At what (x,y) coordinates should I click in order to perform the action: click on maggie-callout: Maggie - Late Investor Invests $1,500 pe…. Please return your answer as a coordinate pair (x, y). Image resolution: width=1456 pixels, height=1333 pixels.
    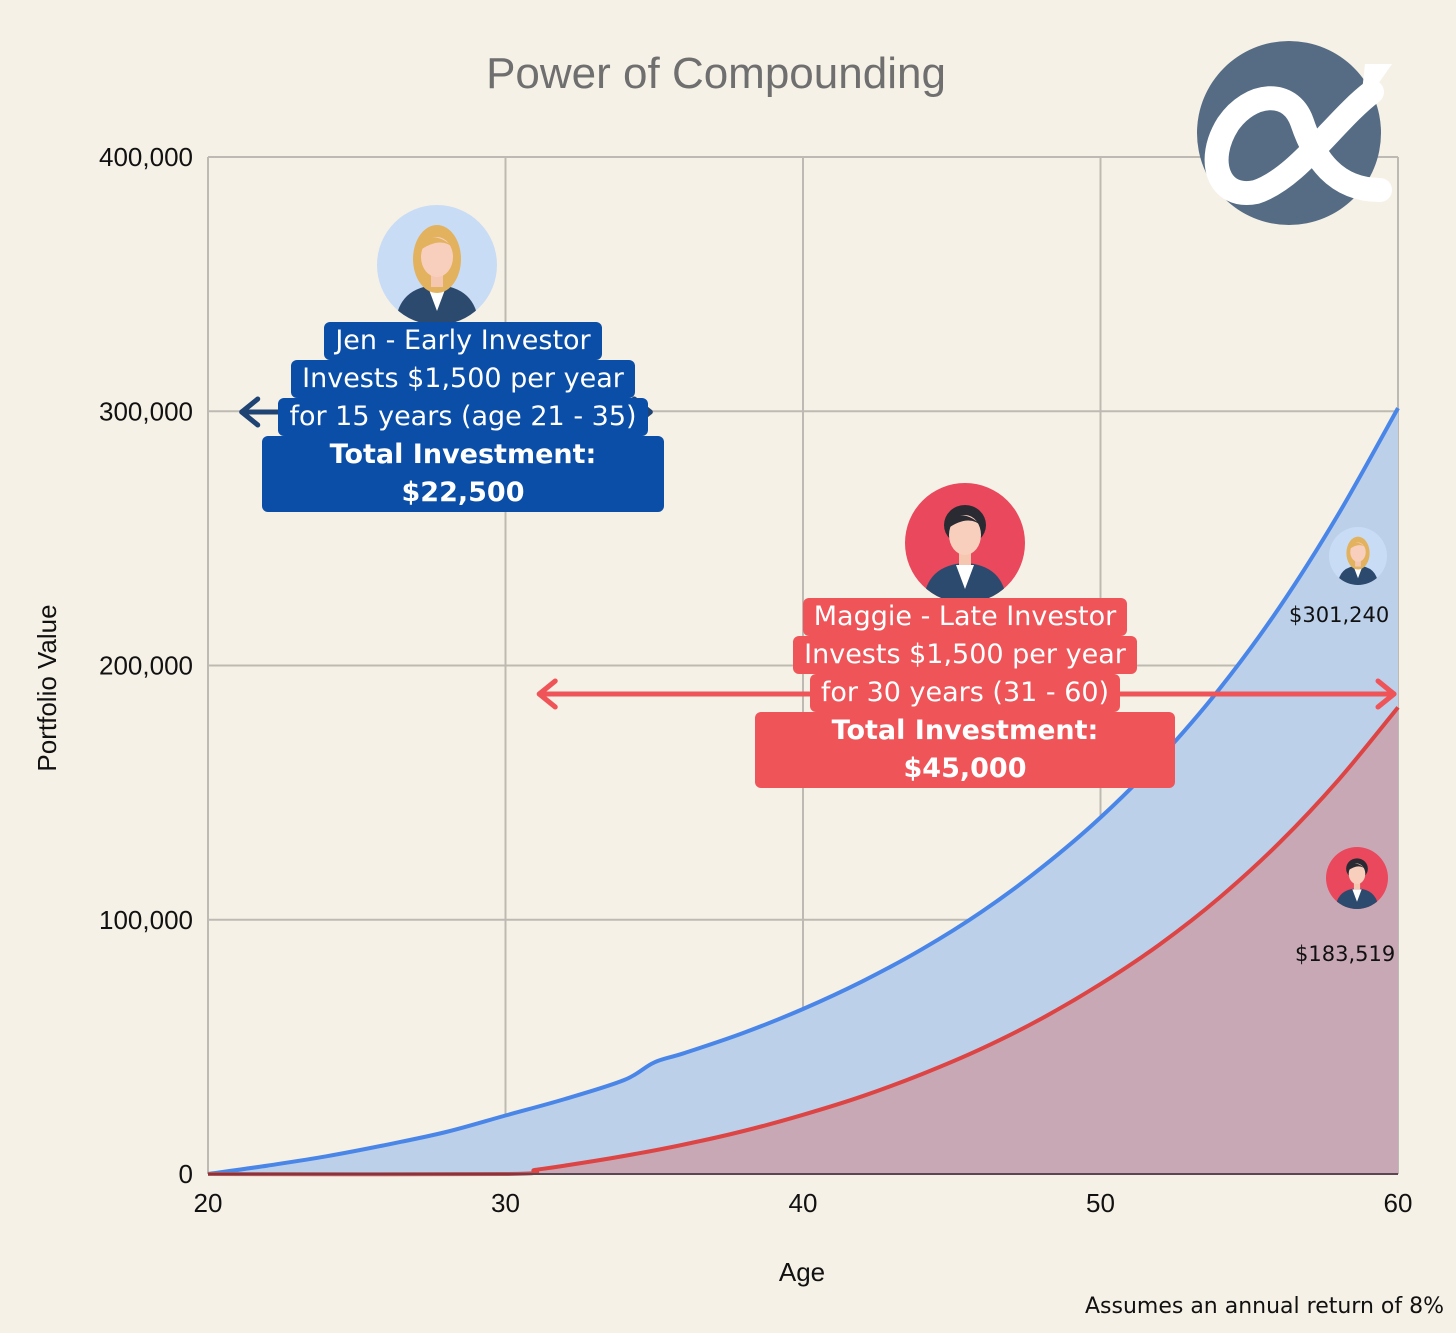
    Looking at the image, I should click on (965, 693).